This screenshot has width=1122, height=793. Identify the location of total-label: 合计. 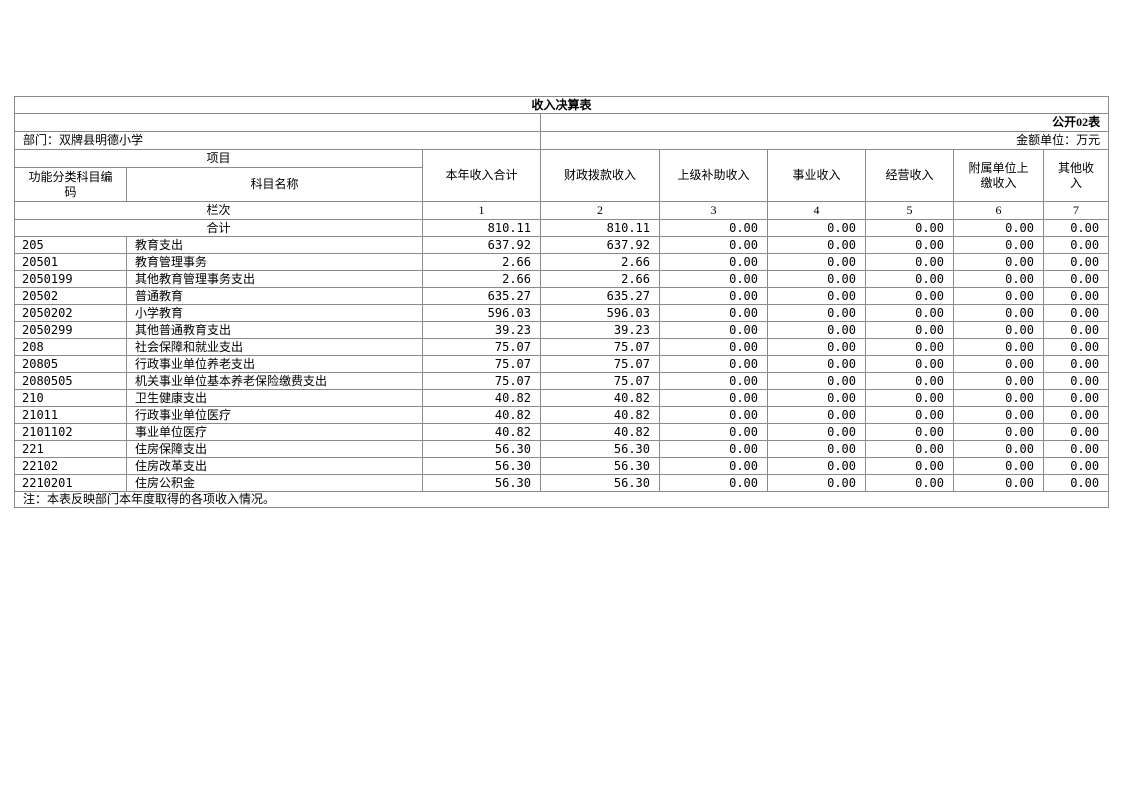
(218, 228).